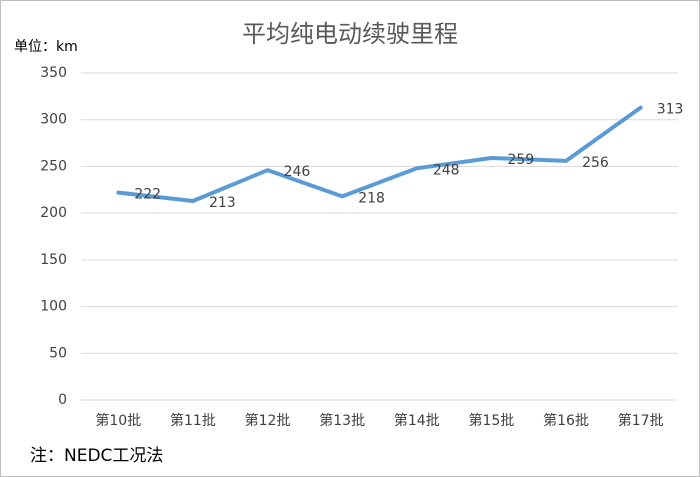  I want to click on x-tick-label: 第10批, so click(118, 420).